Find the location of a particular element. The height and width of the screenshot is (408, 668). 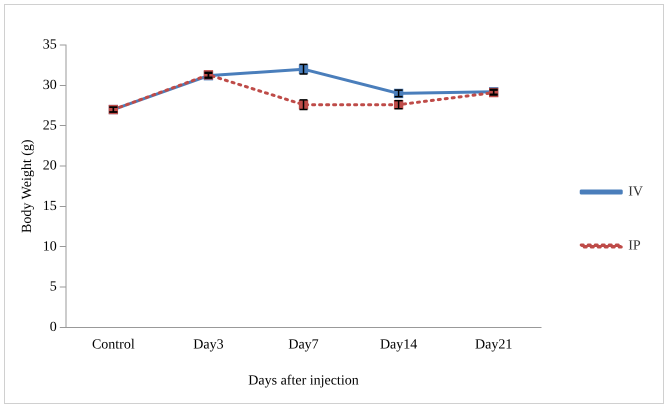

legend-label: IP is located at coordinates (634, 246).